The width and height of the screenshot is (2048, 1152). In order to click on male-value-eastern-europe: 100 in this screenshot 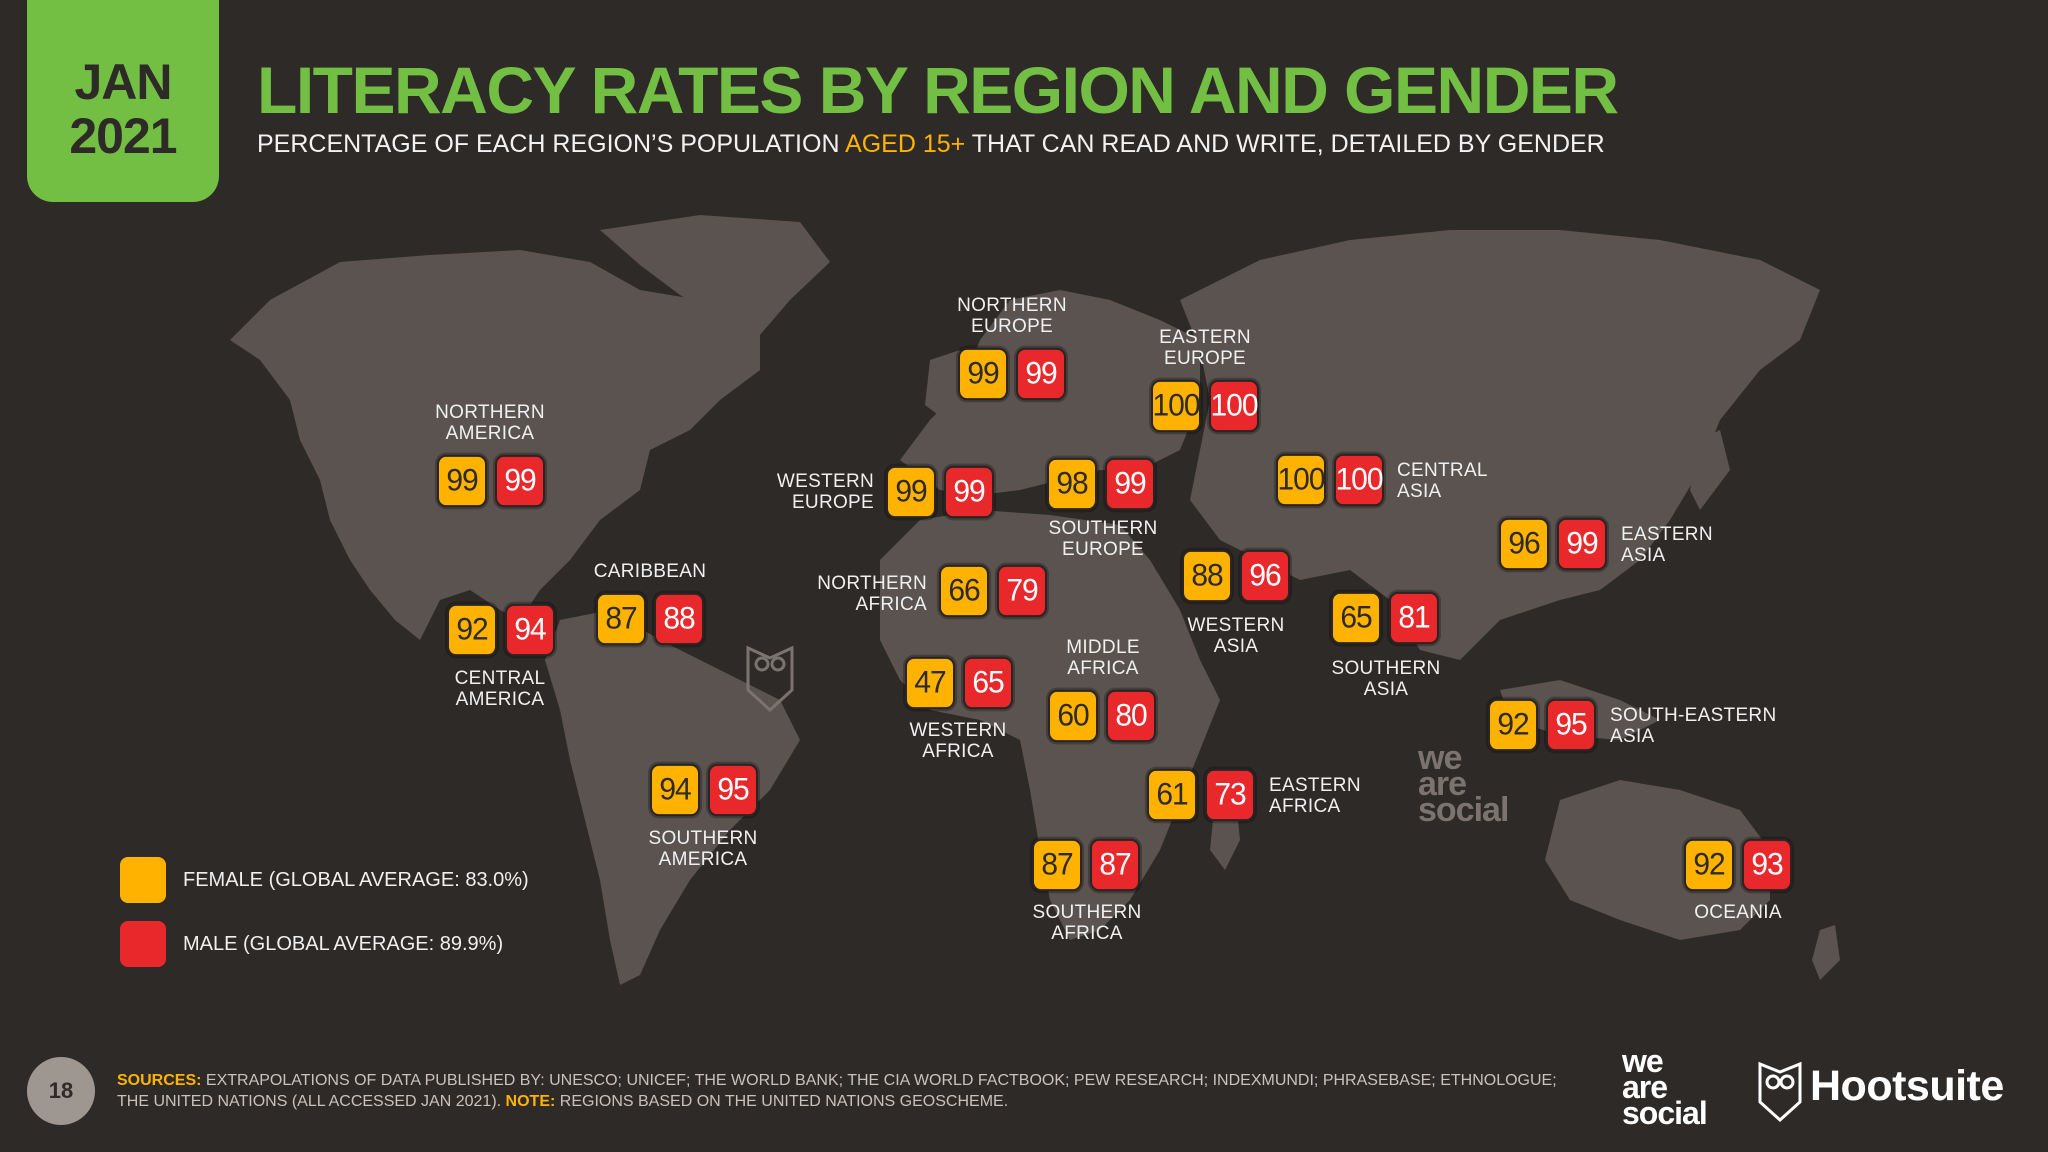, I will do `click(1234, 406)`.